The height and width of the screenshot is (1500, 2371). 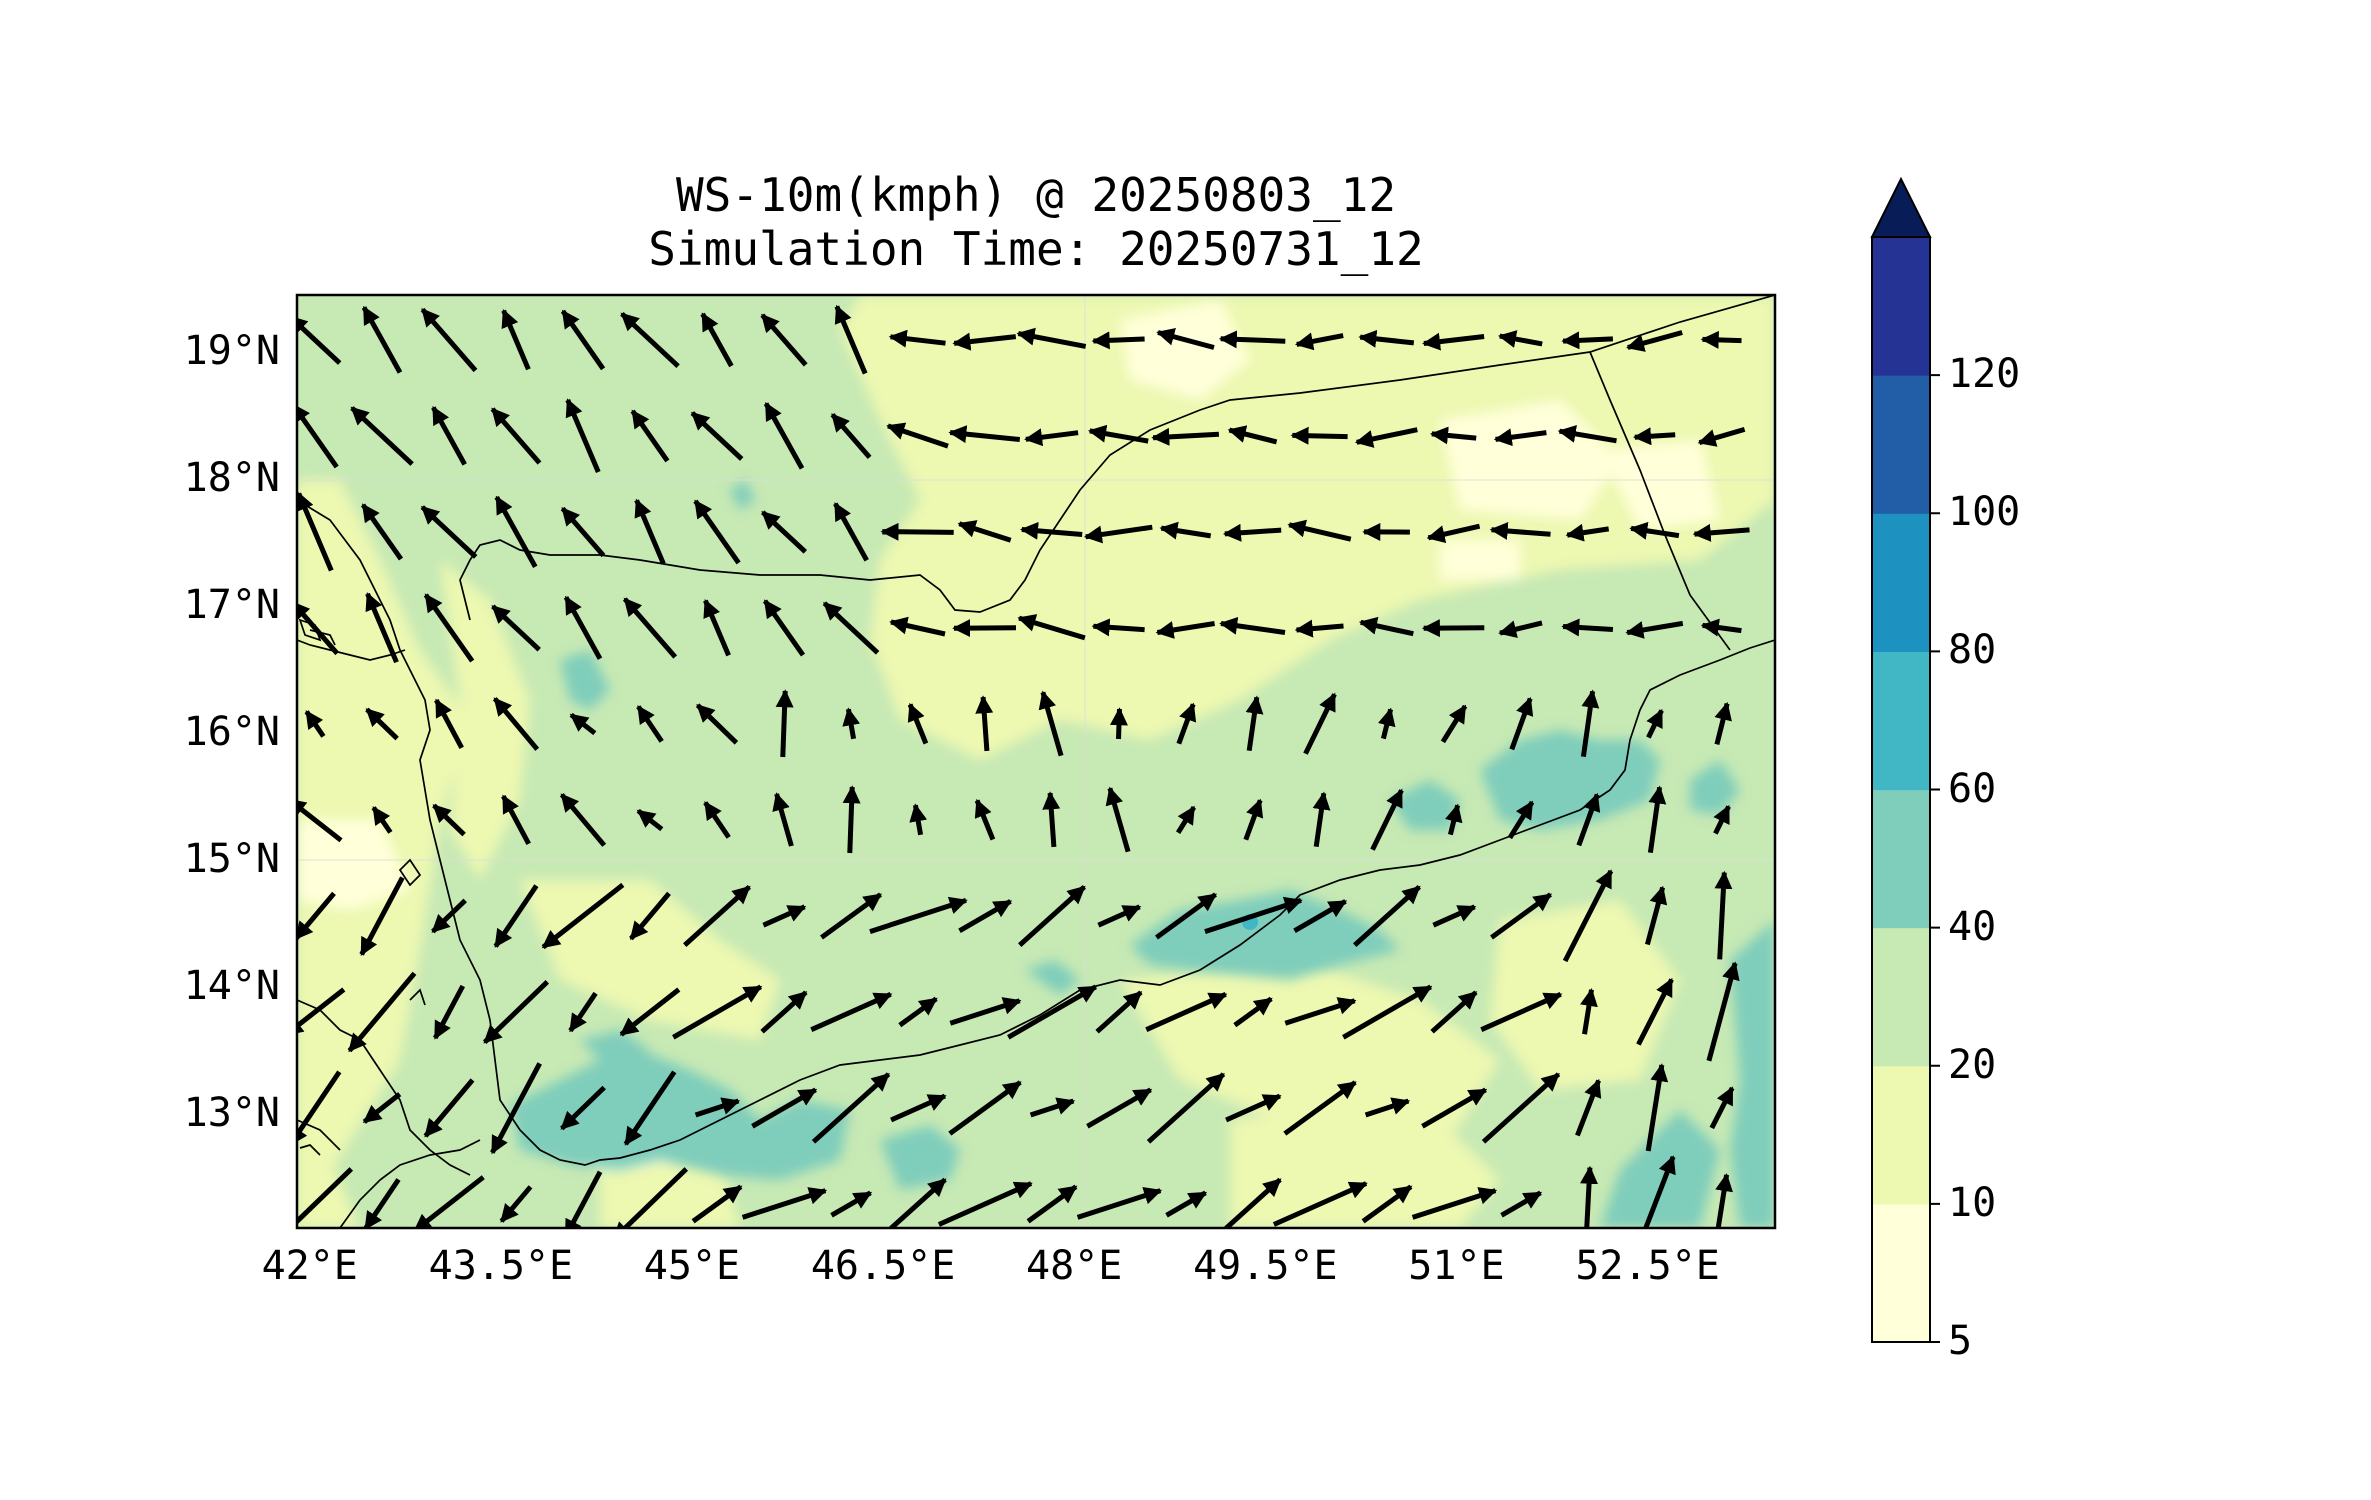 I want to click on colorbar, so click(x=1905, y=759).